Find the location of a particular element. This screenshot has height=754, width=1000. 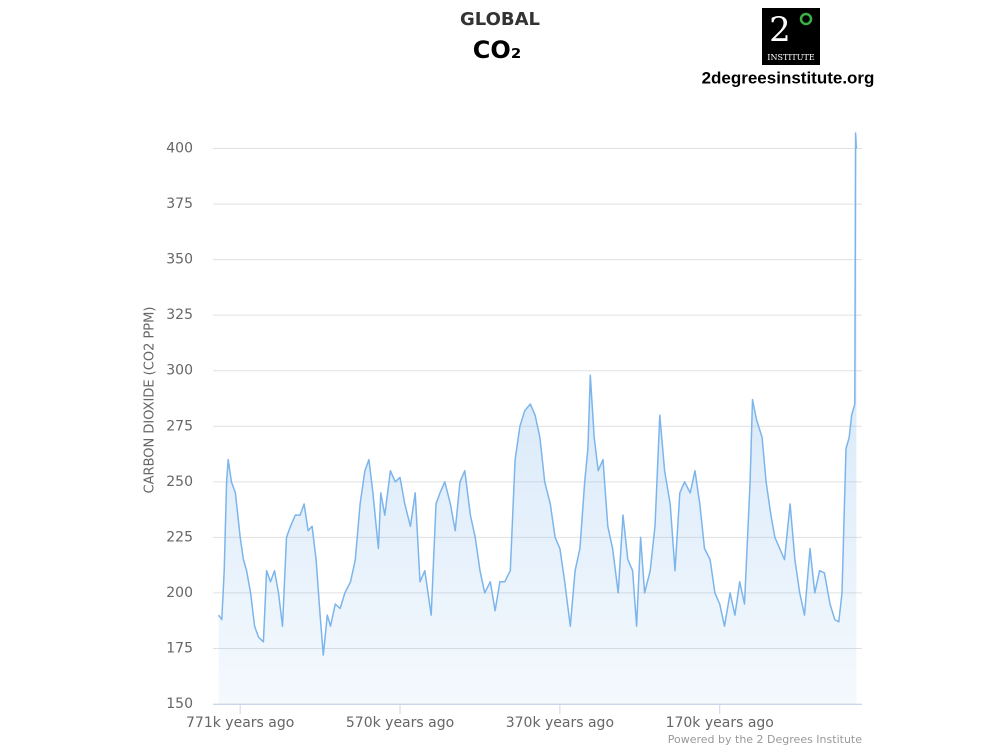

chart-title: GLOBAL is located at coordinates (500, 19).